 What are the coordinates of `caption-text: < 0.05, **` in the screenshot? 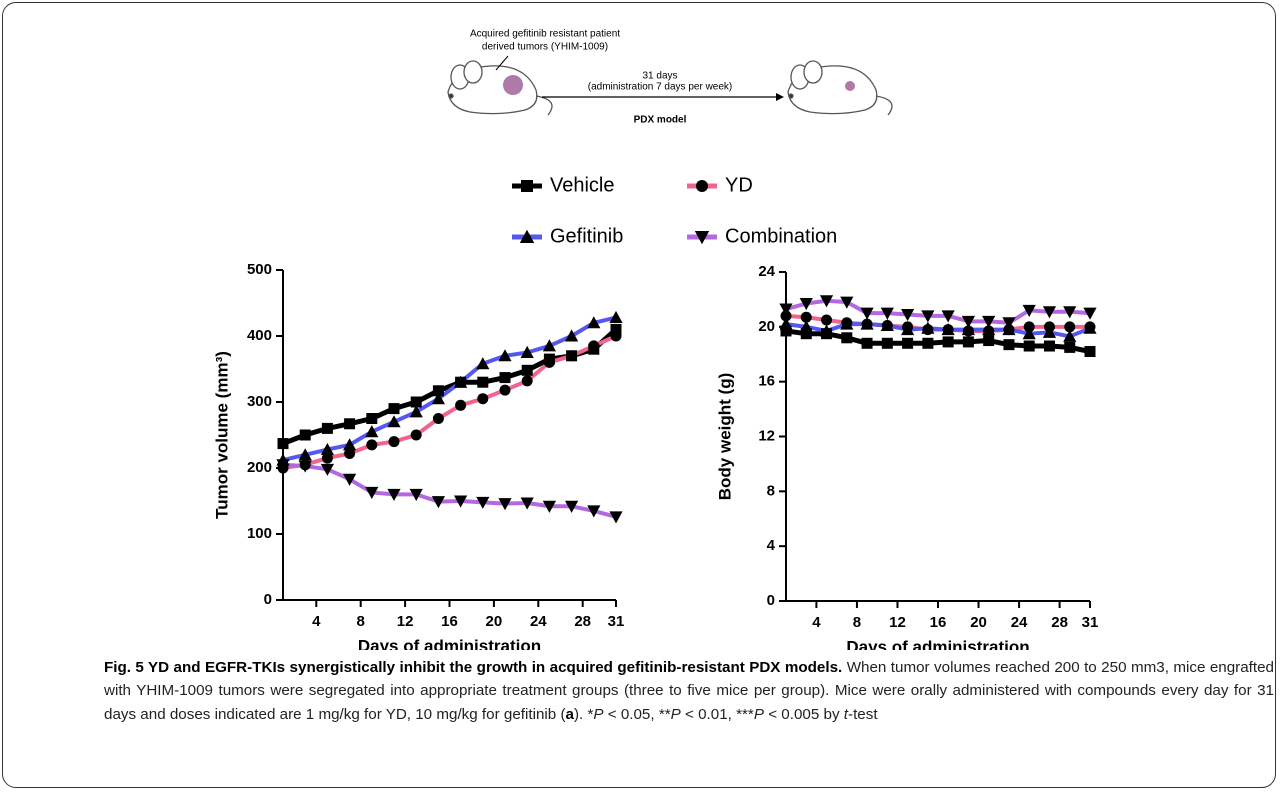 It's located at (637, 714).